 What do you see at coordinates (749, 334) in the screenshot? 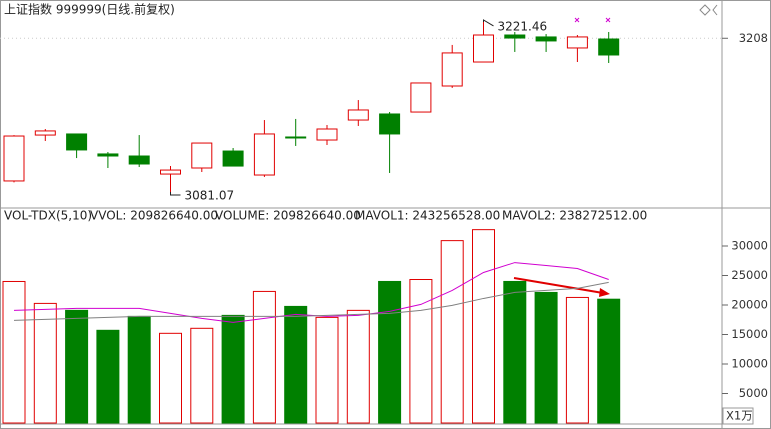
I see `y-tick-label: 15000` at bounding box center [749, 334].